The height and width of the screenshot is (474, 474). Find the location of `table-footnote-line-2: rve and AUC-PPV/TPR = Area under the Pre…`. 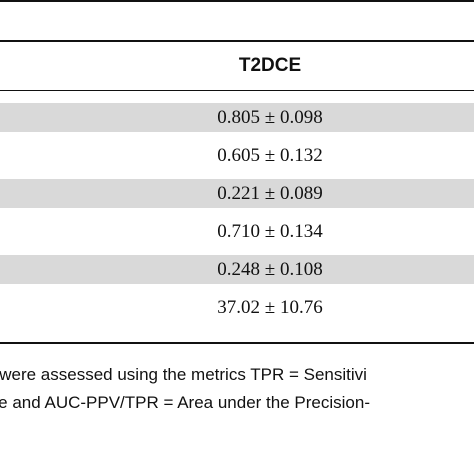

table-footnote-line-2: rve and AUC-PPV/TPR = Area under the Pre… is located at coordinates (185, 402).